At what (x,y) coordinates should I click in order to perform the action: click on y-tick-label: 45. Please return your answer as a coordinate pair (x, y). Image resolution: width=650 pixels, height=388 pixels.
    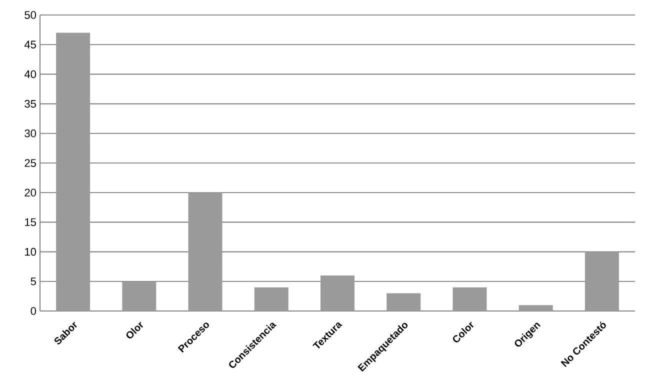
    Looking at the image, I should click on (30, 44).